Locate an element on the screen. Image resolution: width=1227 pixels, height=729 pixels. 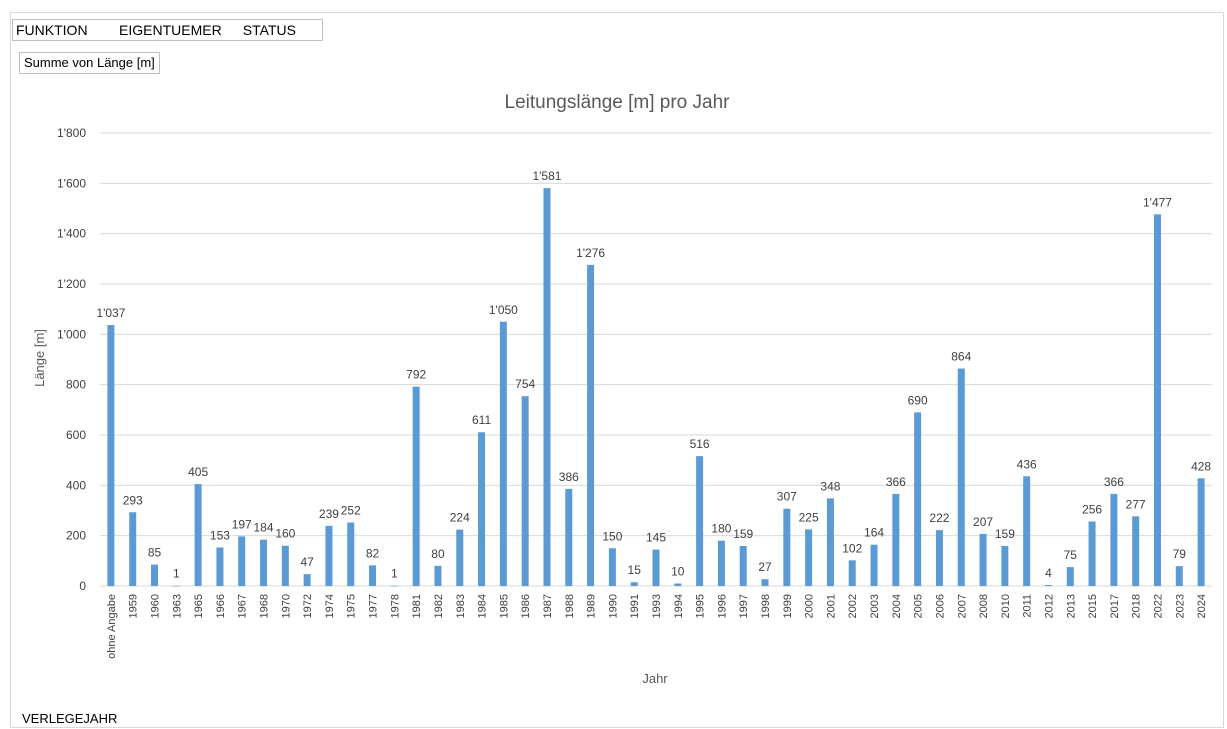
data-label: 1'050 is located at coordinates (503, 310).